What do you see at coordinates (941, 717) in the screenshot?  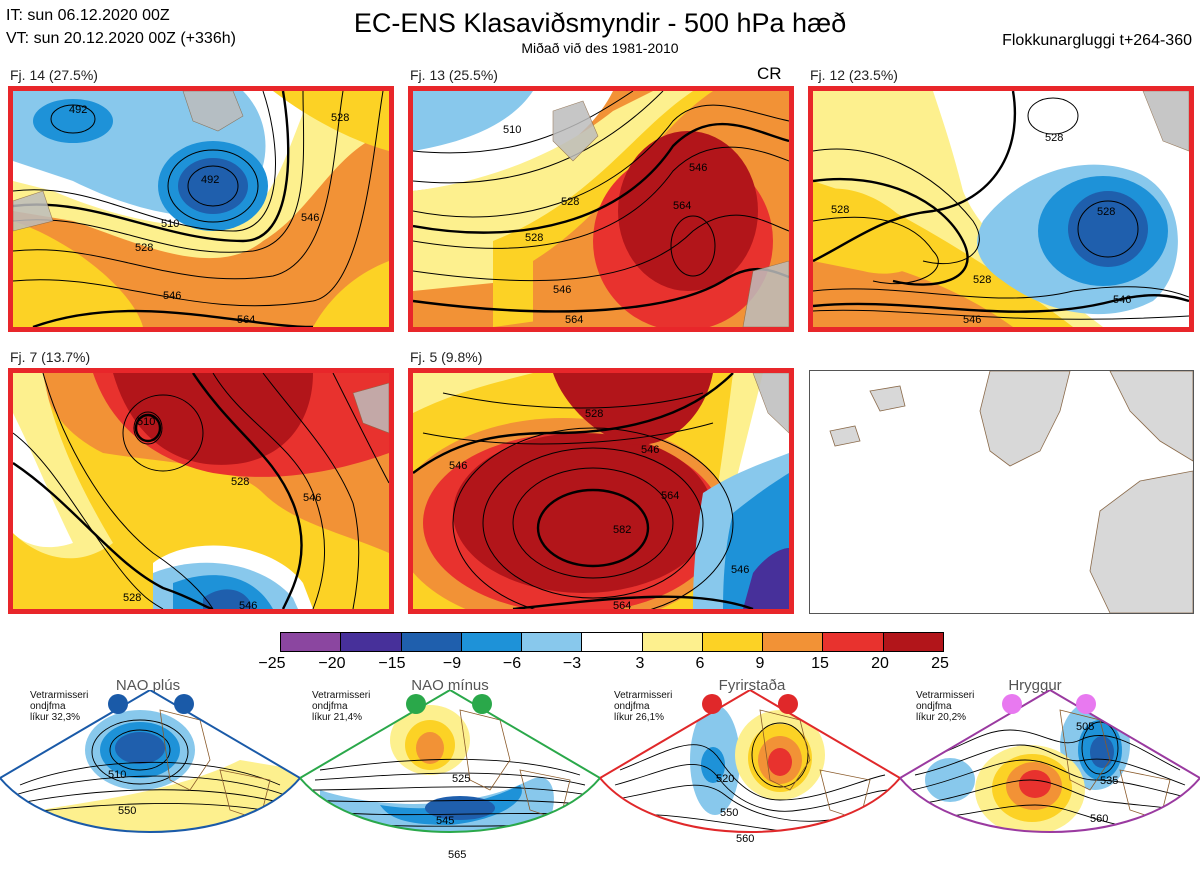 I see `regime-stat-line: líkur 20,2%` at bounding box center [941, 717].